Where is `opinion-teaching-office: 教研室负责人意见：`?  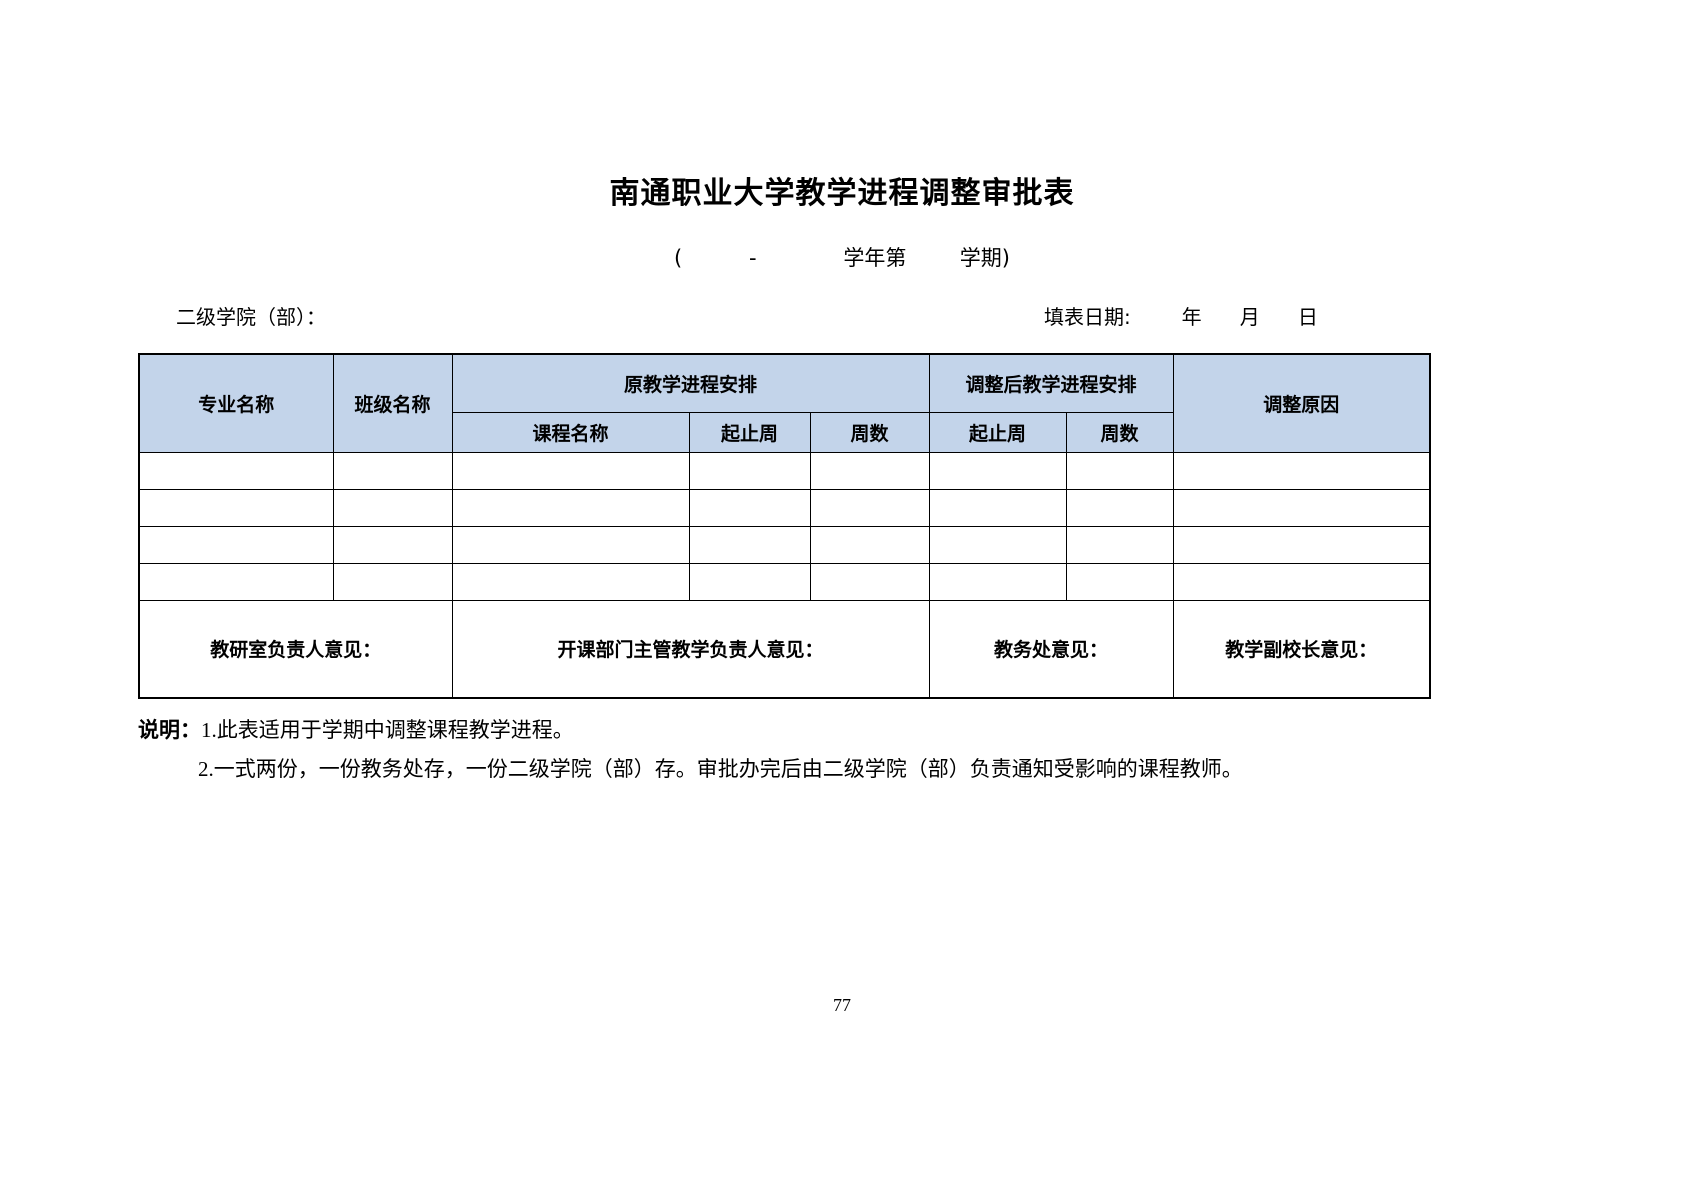 opinion-teaching-office: 教研室负责人意见： is located at coordinates (295, 649).